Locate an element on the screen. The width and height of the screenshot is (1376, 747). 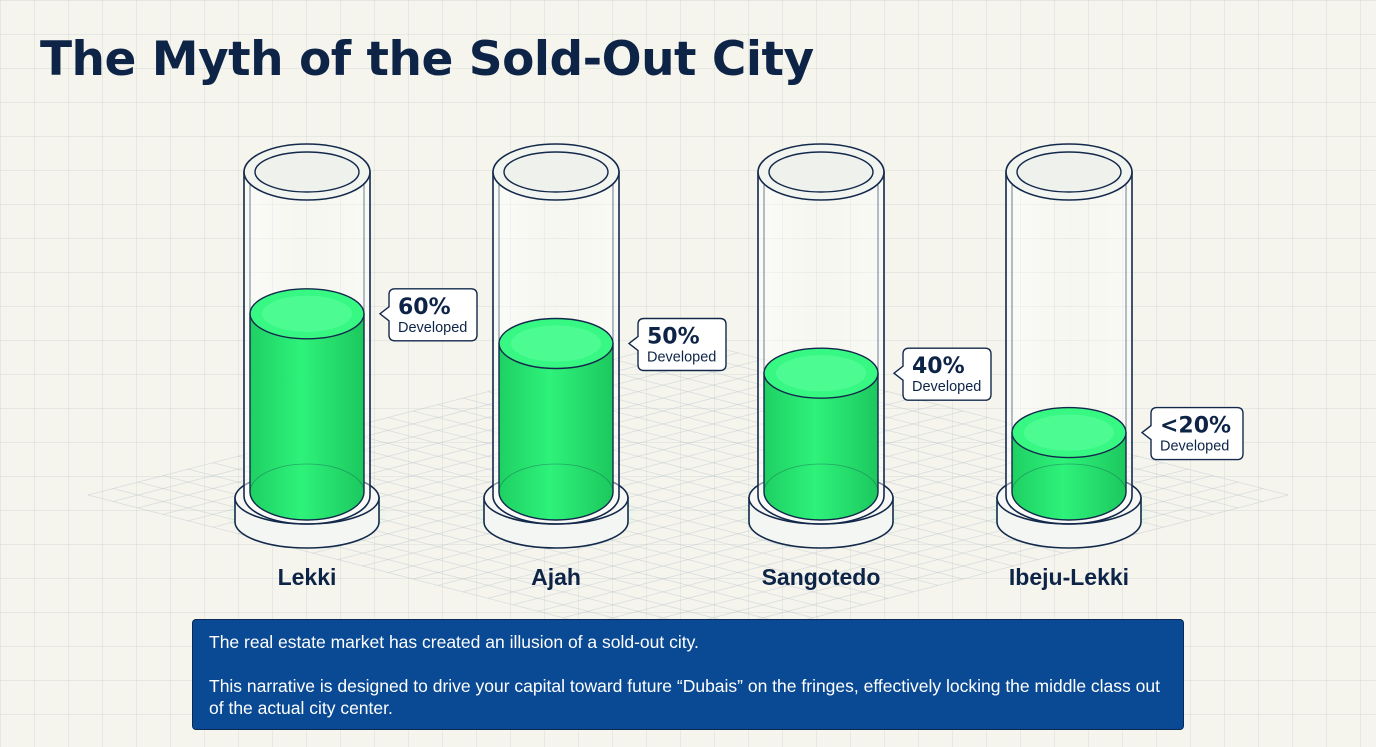
bar-ajah: 50%Developed Ajah is located at coordinates (600, 366).